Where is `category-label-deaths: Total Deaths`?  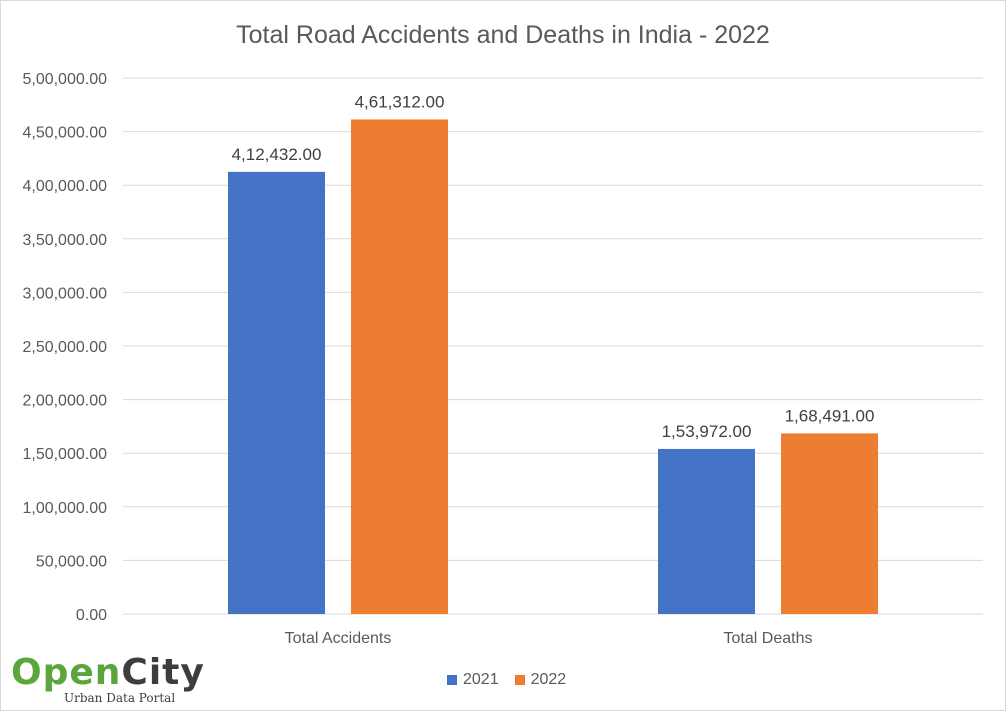 category-label-deaths: Total Deaths is located at coordinates (768, 638).